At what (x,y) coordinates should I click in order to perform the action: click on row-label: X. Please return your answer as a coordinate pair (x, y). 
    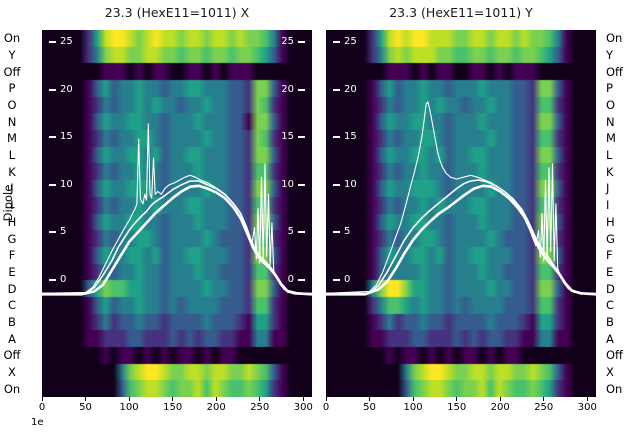
    Looking at the image, I should click on (610, 371).